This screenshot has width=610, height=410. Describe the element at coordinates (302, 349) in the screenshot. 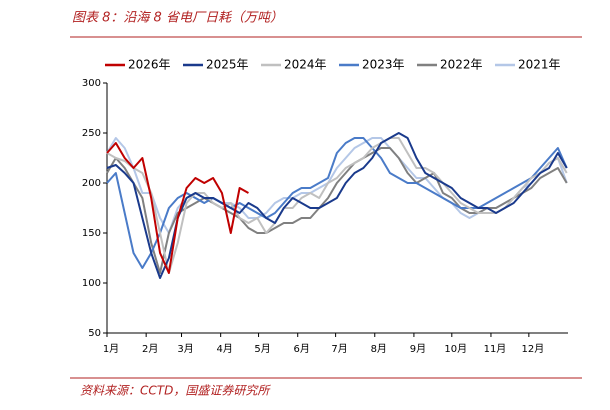

I see `x-tick-label: 6月` at that location.